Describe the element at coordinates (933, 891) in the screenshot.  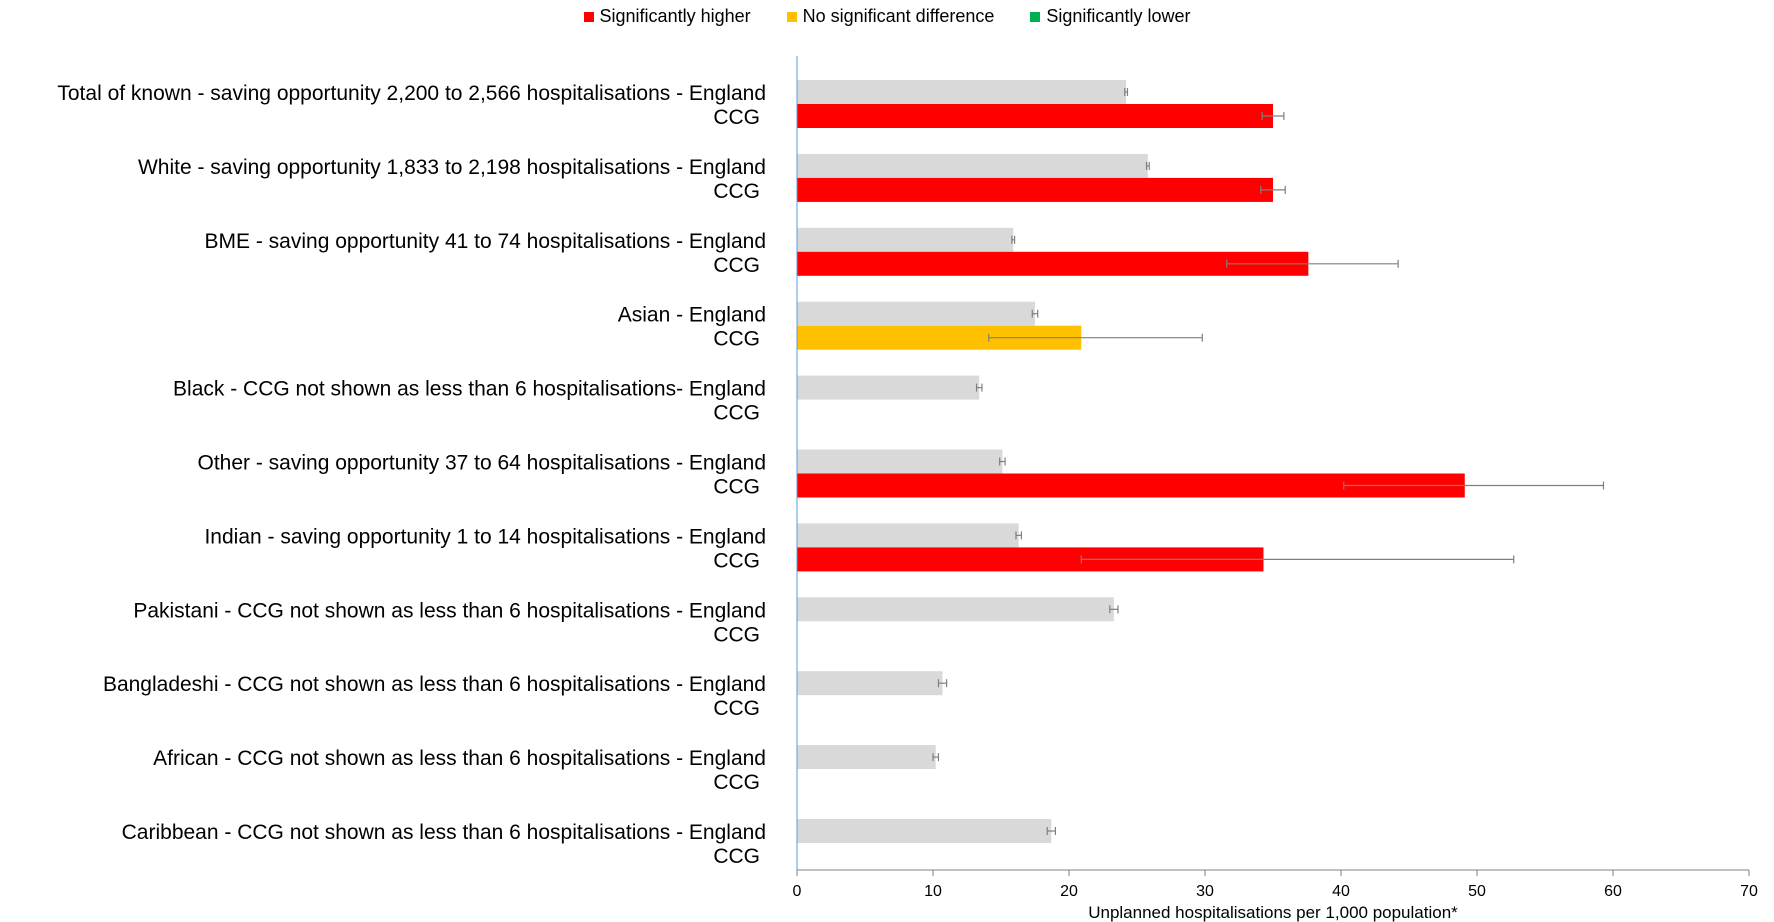
I see `x-tick-label-1: 10` at that location.